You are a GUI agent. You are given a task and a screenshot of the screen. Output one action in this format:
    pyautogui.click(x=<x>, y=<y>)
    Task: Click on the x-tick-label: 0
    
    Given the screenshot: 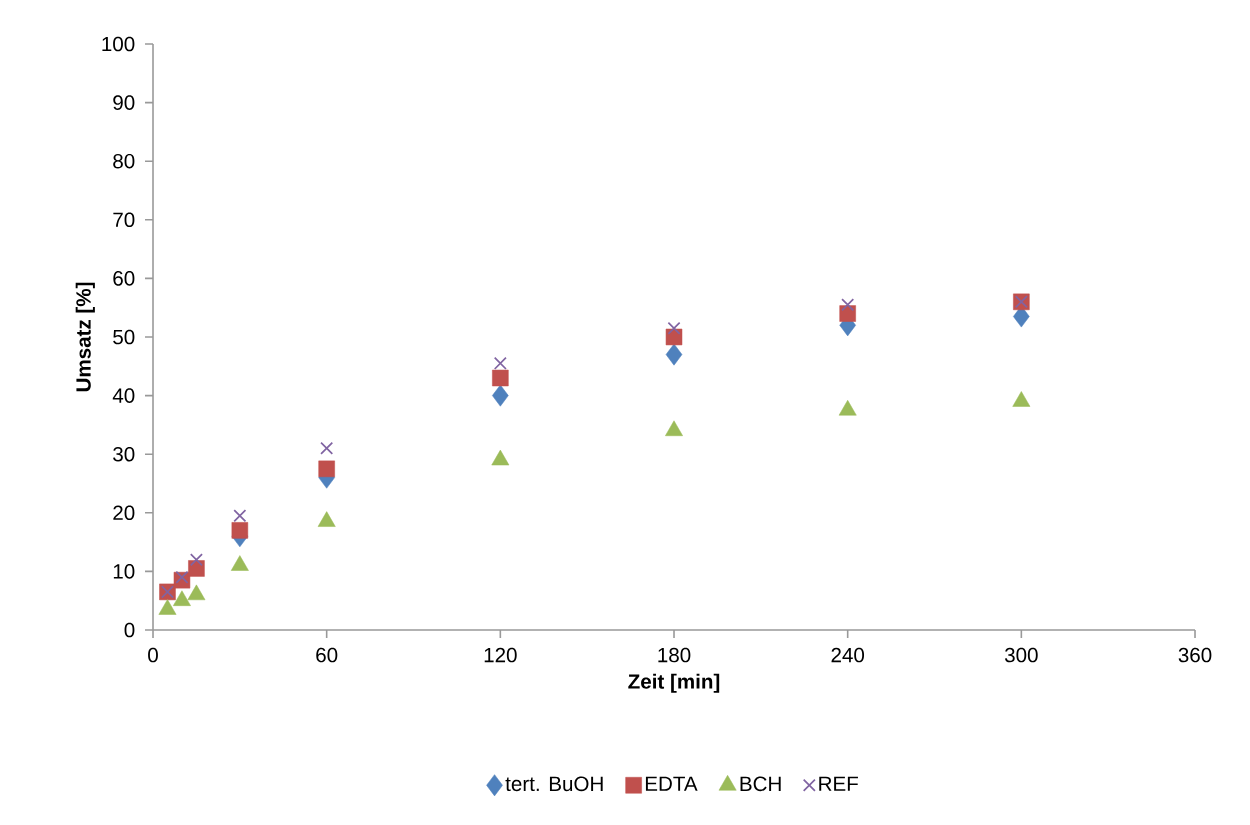 What is the action you would take?
    pyautogui.click(x=153, y=655)
    